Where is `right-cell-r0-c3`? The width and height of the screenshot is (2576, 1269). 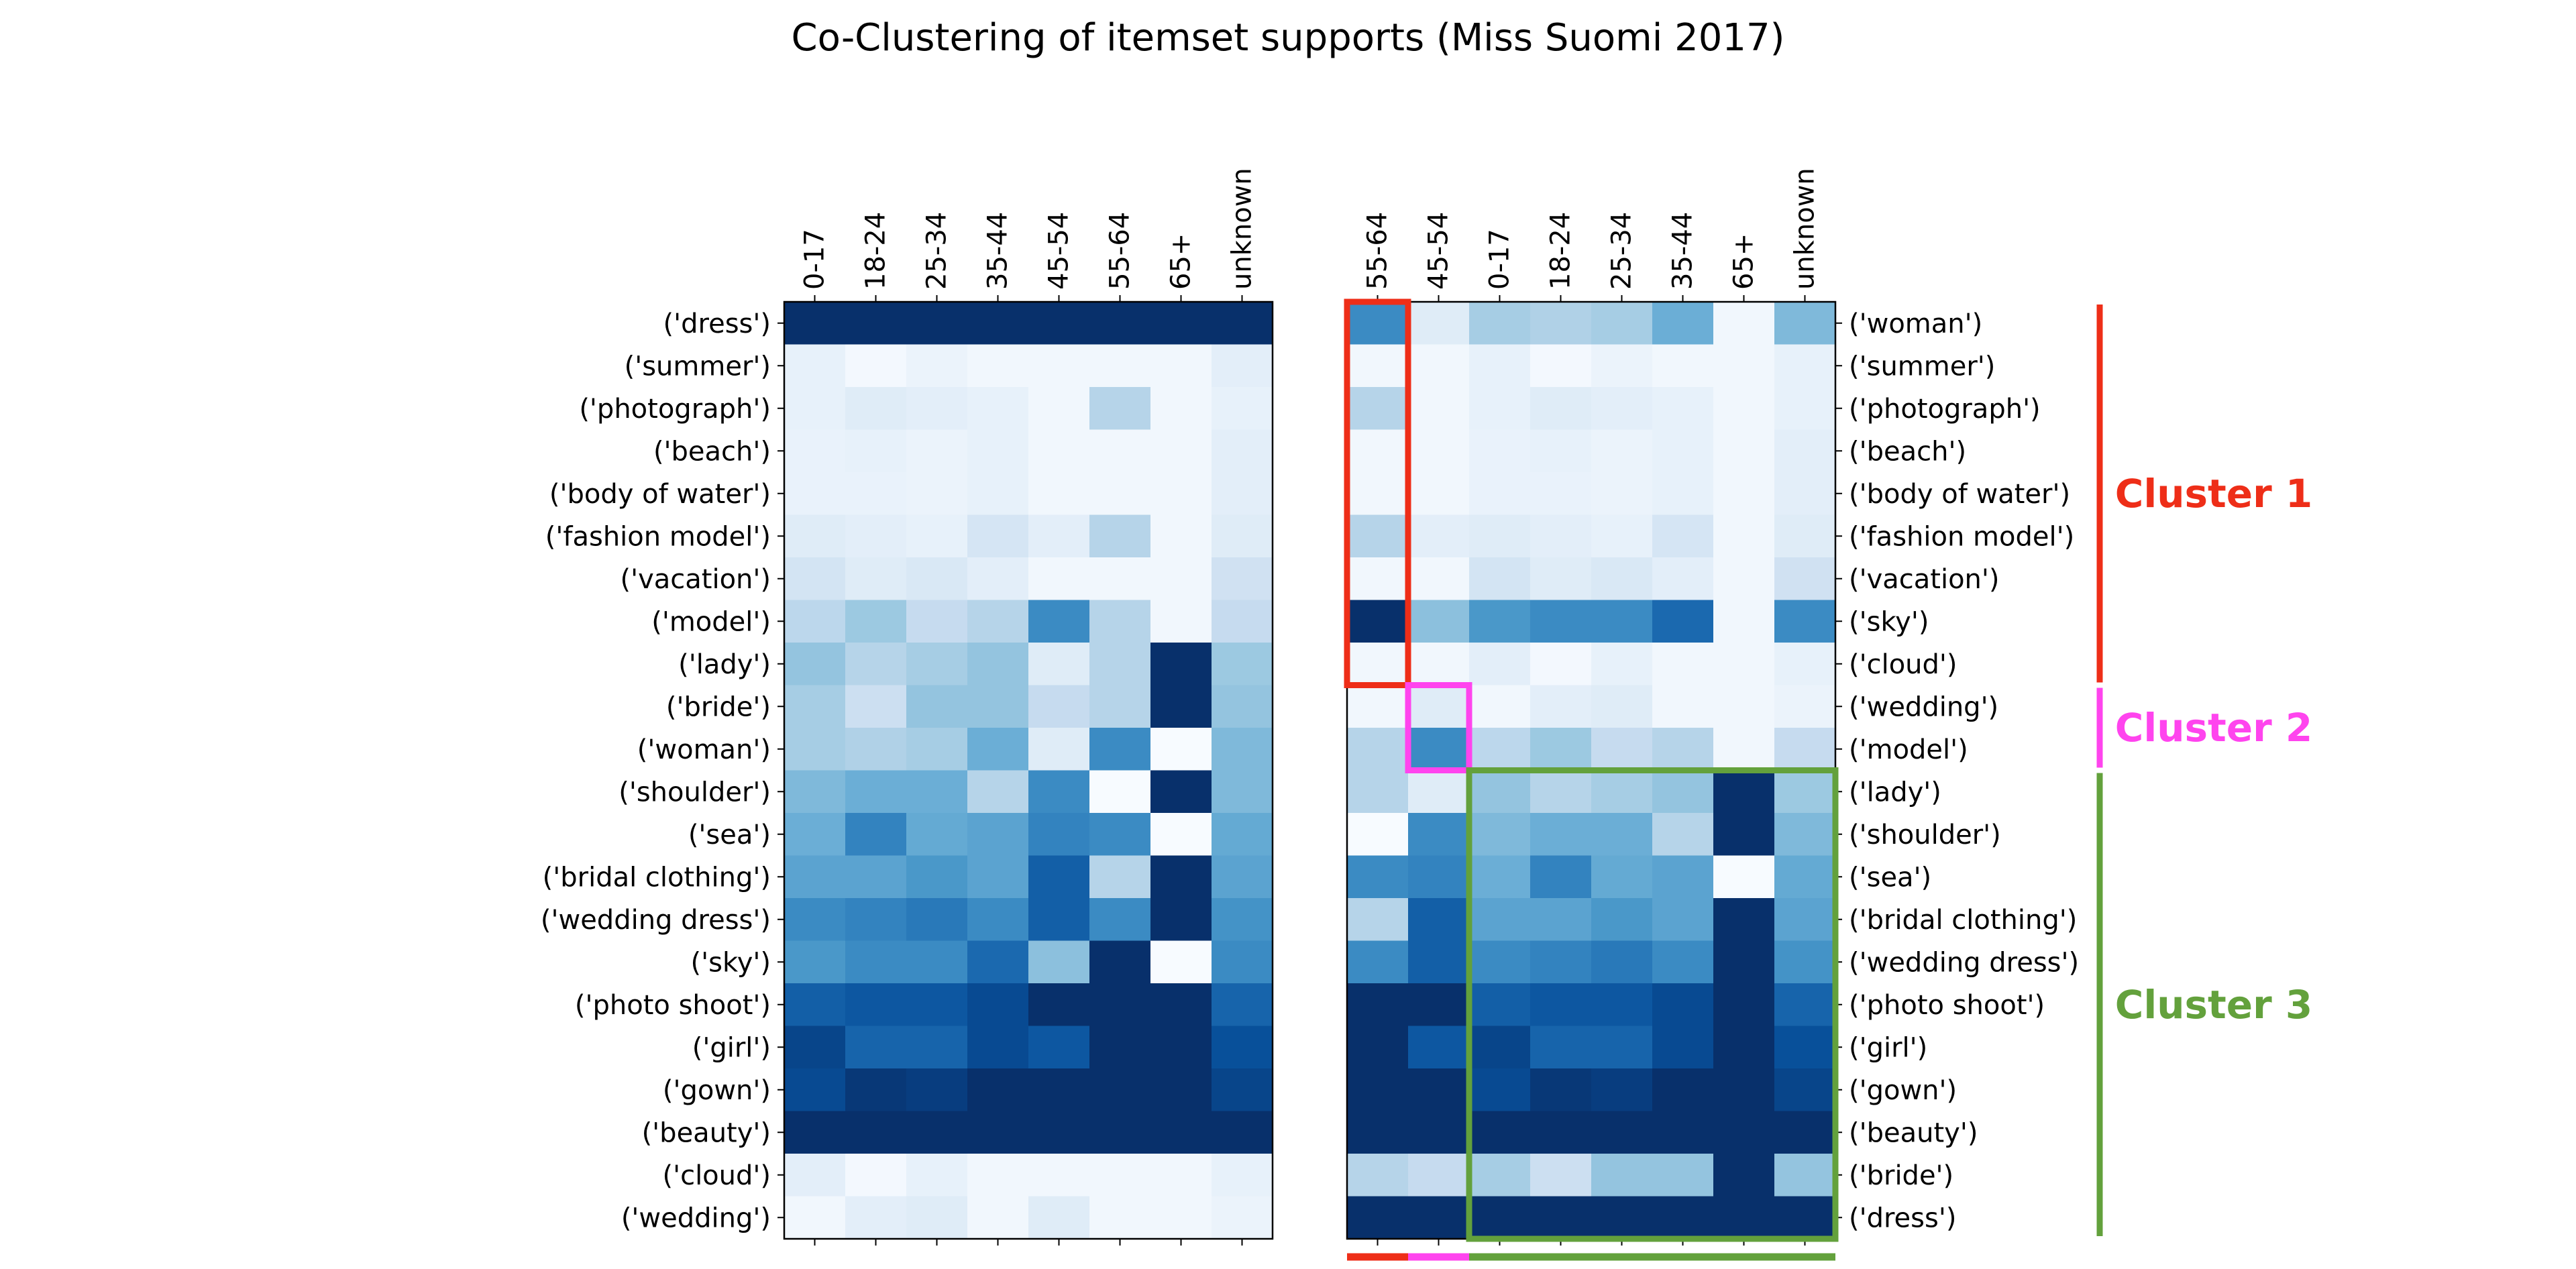
right-cell-r0-c3 is located at coordinates (1561, 323).